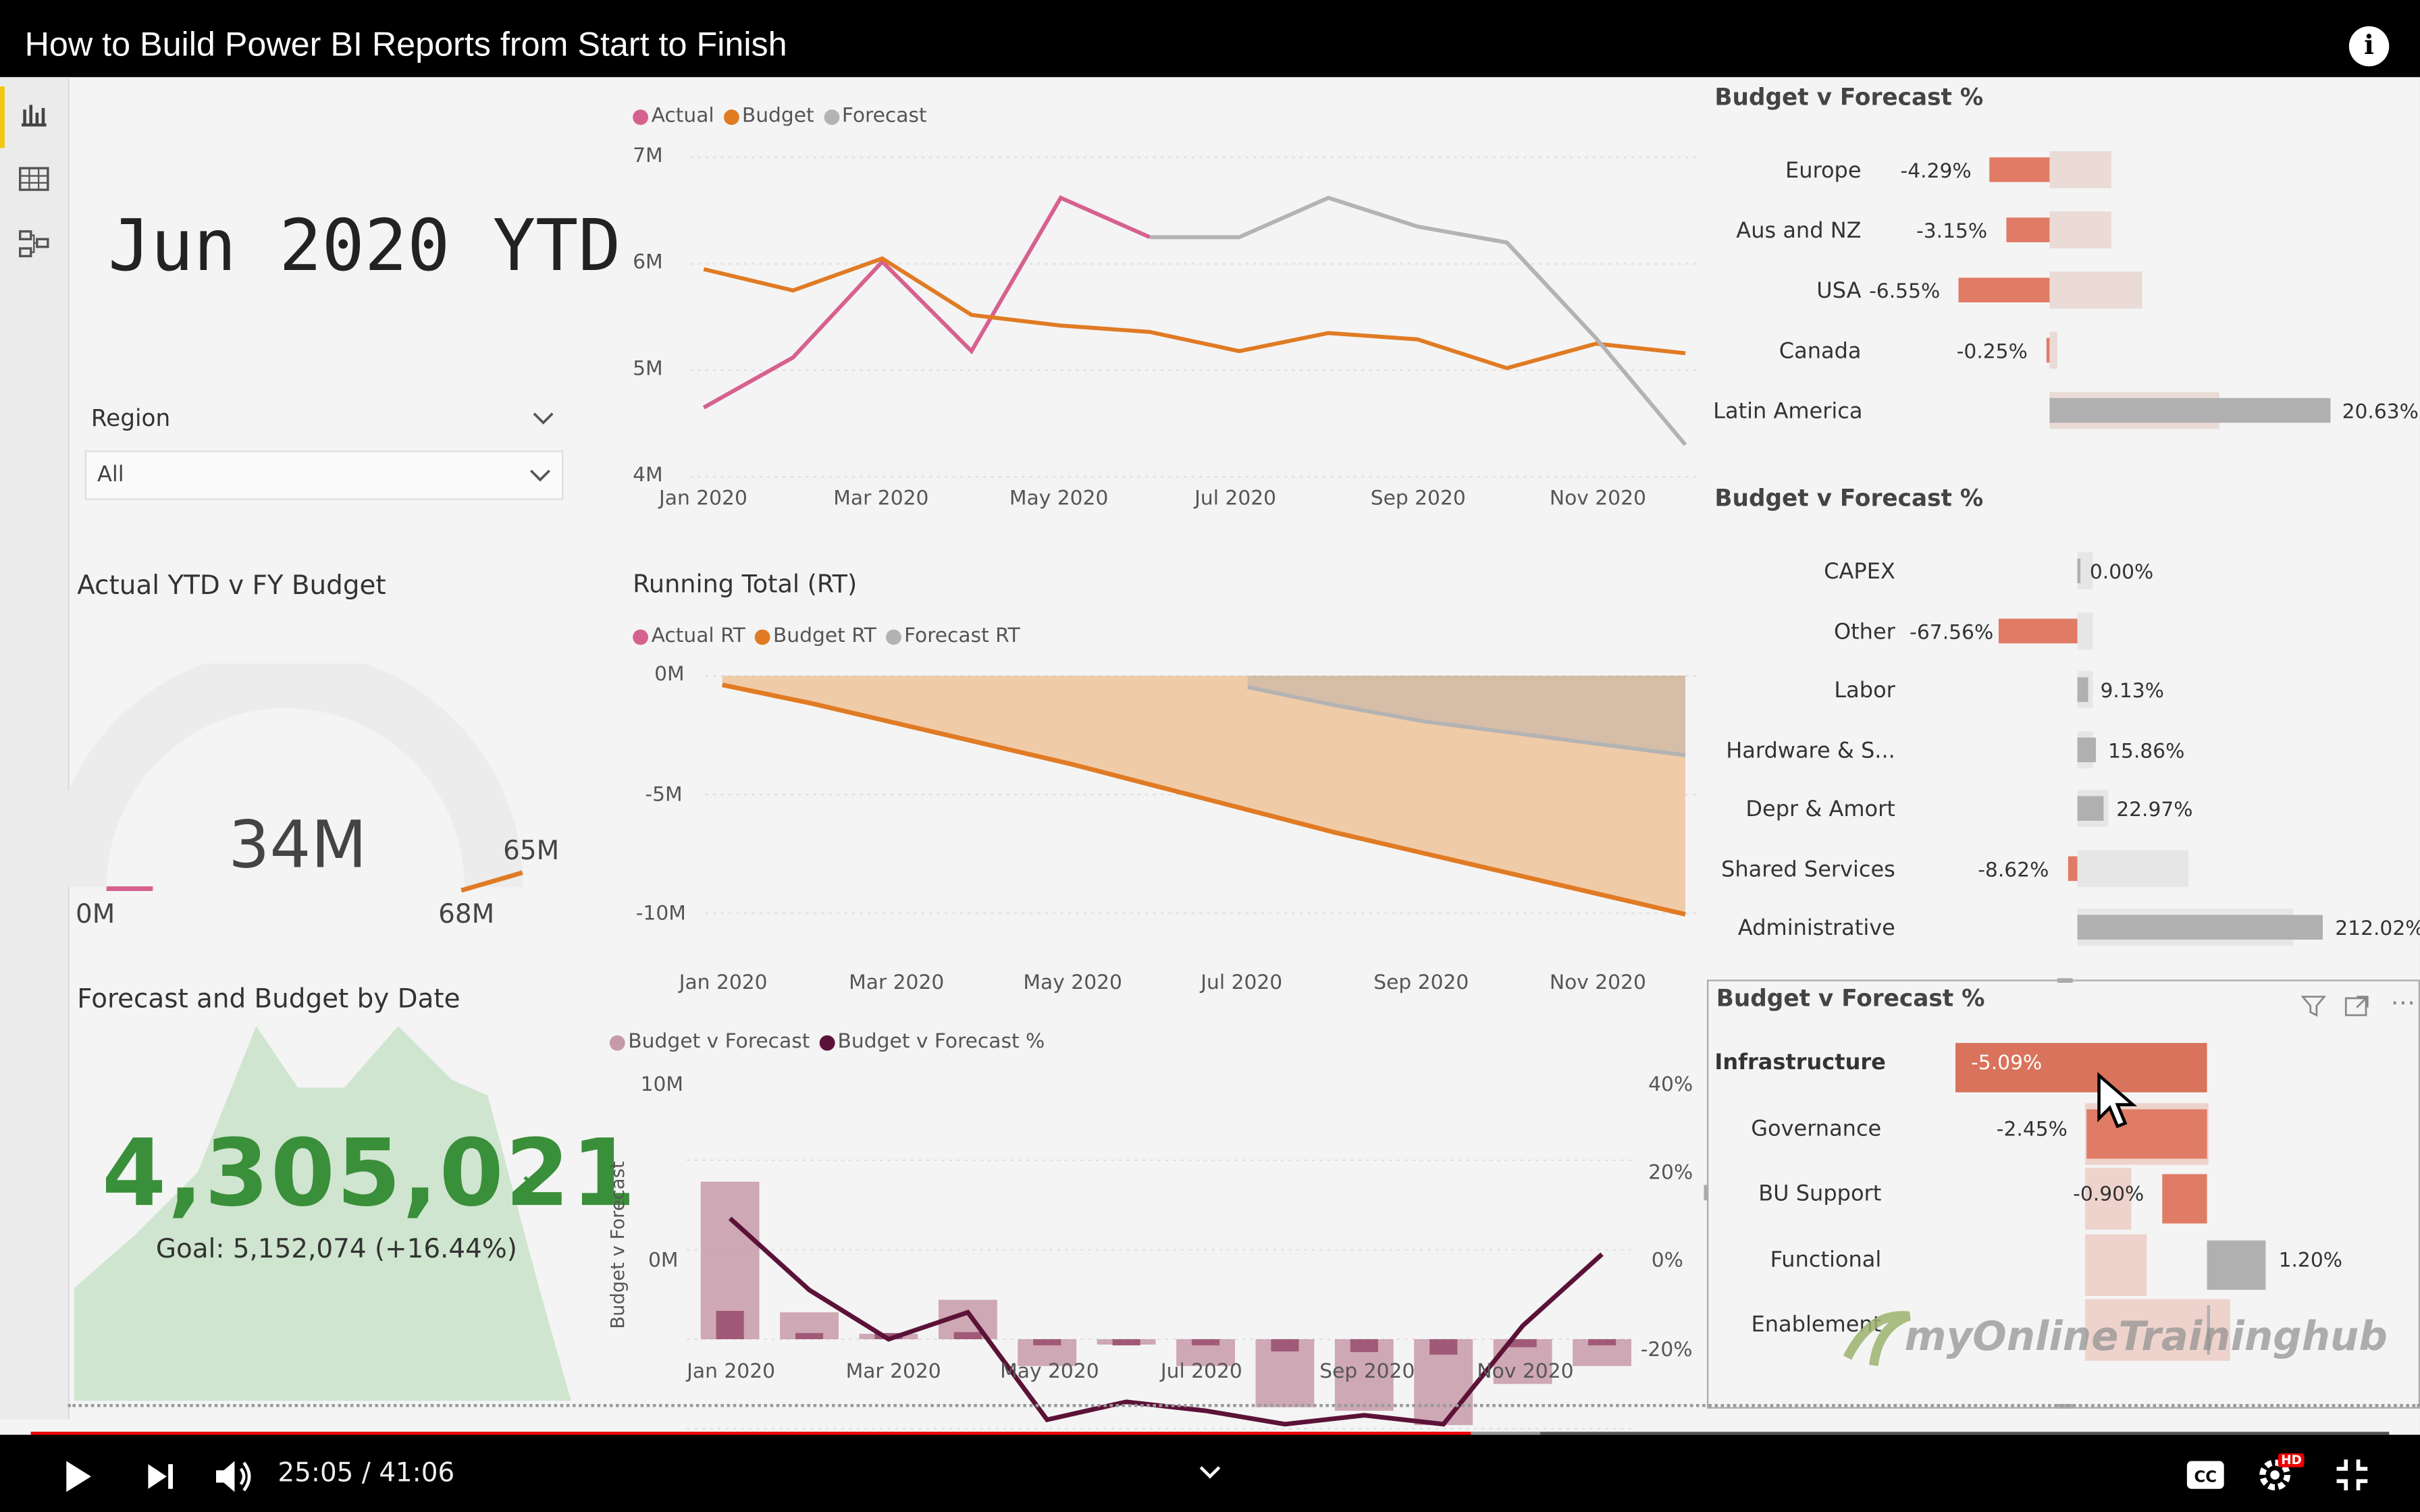  What do you see at coordinates (33, 114) in the screenshot?
I see `report-view-icon` at bounding box center [33, 114].